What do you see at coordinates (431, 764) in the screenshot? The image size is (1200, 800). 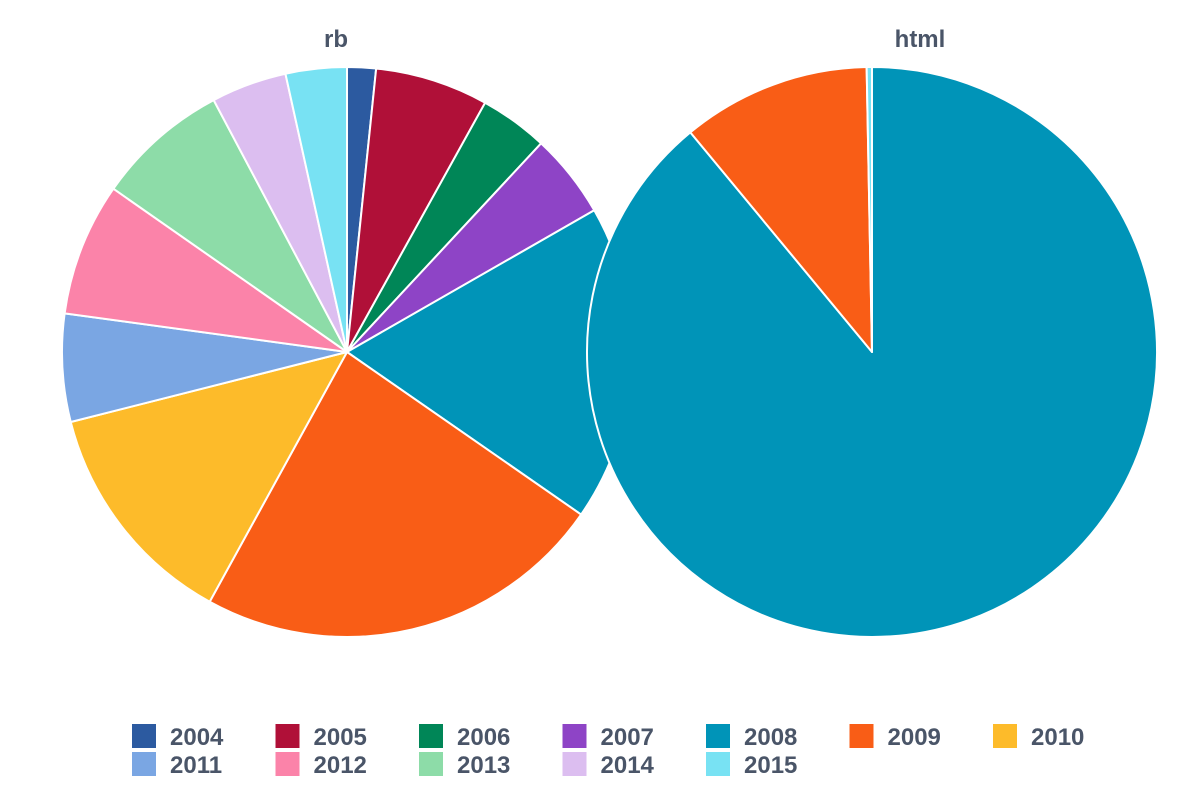 I see `legend-swatch-2013` at bounding box center [431, 764].